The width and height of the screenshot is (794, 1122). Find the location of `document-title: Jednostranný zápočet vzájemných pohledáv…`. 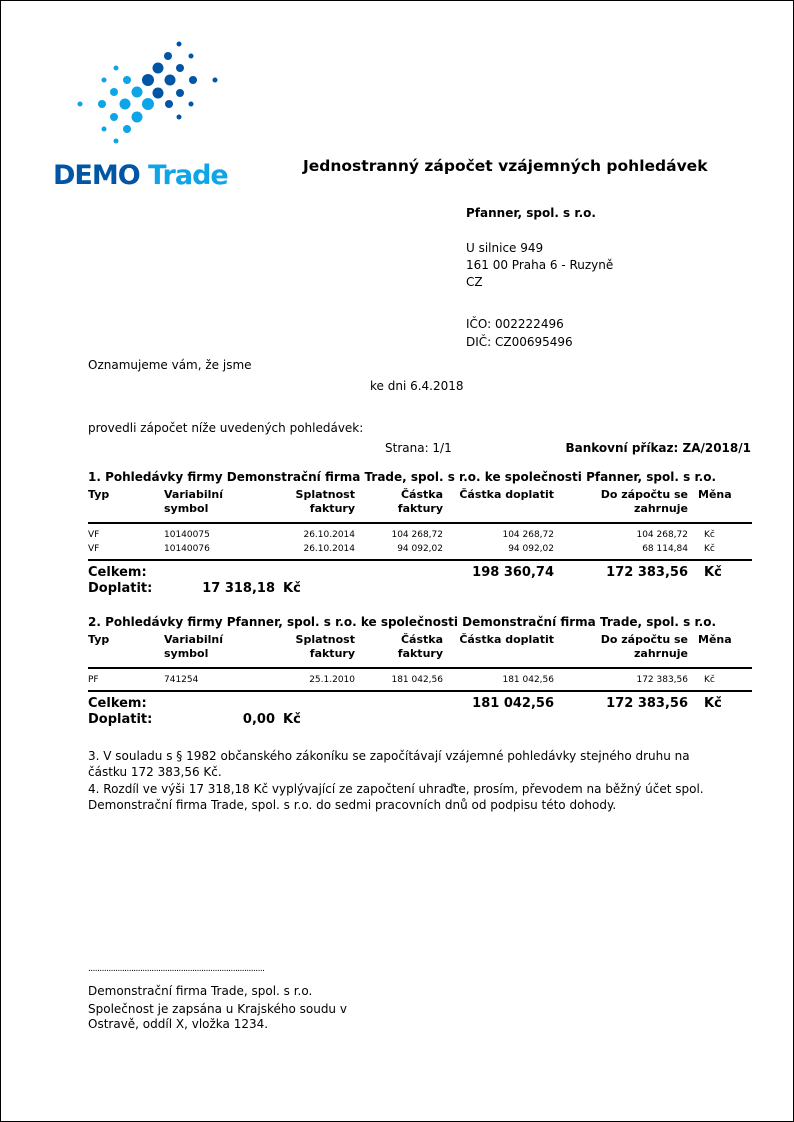

document-title: Jednostranný zápočet vzájemných pohledáv… is located at coordinates (505, 166).